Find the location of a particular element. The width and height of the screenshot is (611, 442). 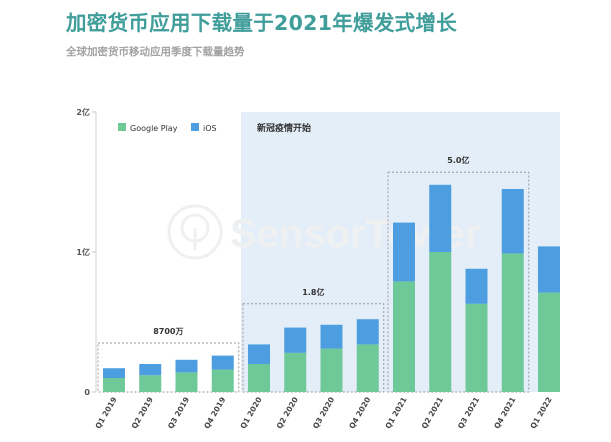

bar-ios-q4-2019 is located at coordinates (222, 362).